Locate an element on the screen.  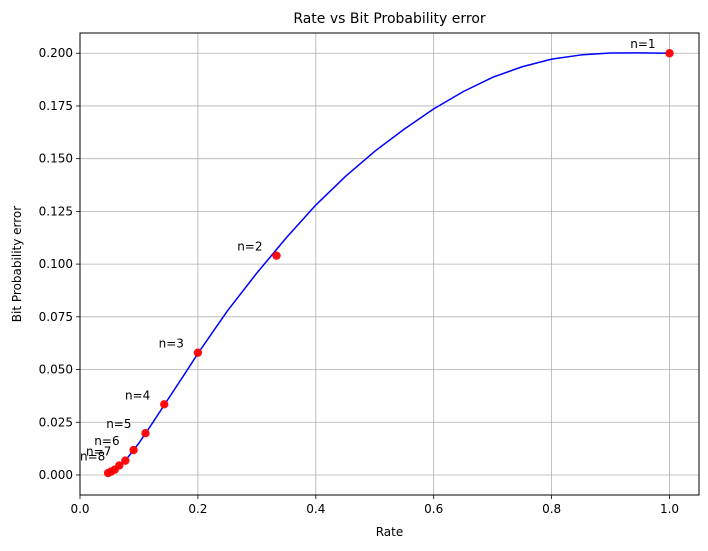
x-tick-label: 0.0 is located at coordinates (79, 509).